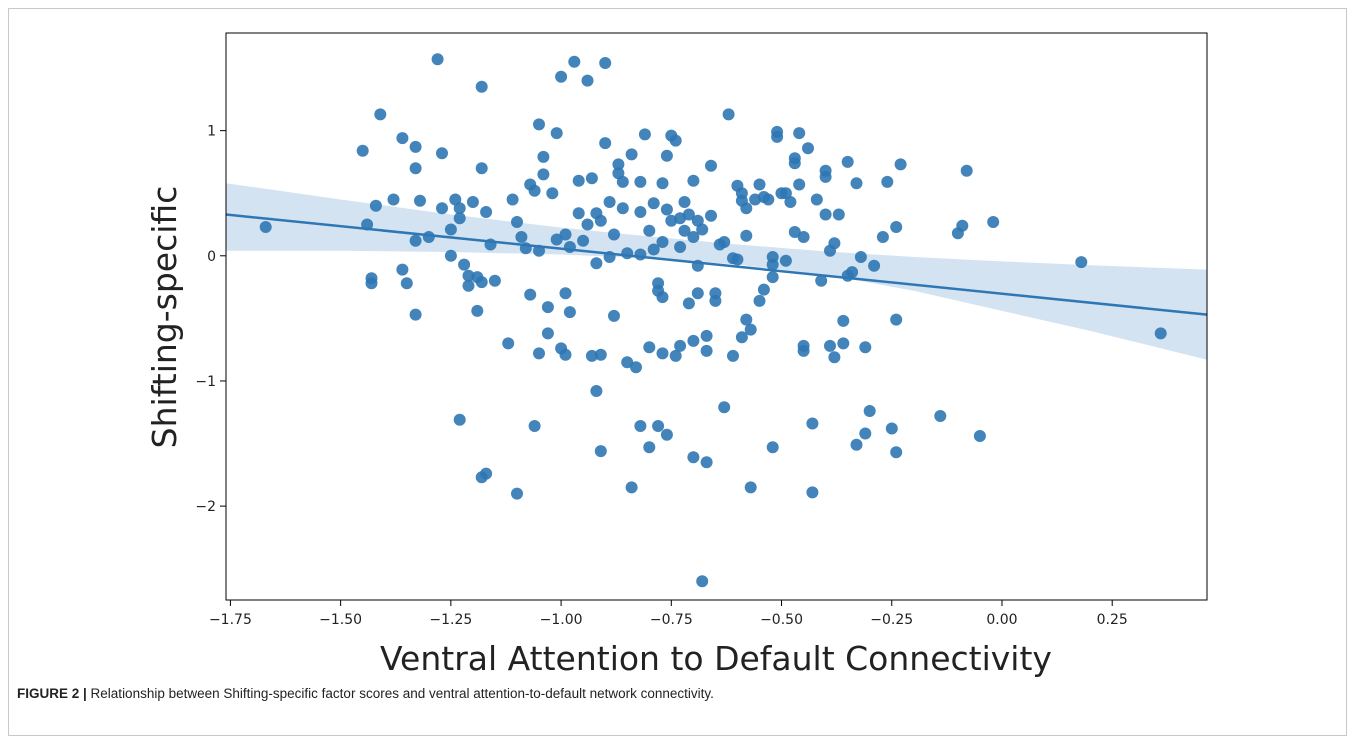 The width and height of the screenshot is (1357, 746). Describe the element at coordinates (52, 693) in the screenshot. I see `caption-label: FIGURE 2 |` at that location.